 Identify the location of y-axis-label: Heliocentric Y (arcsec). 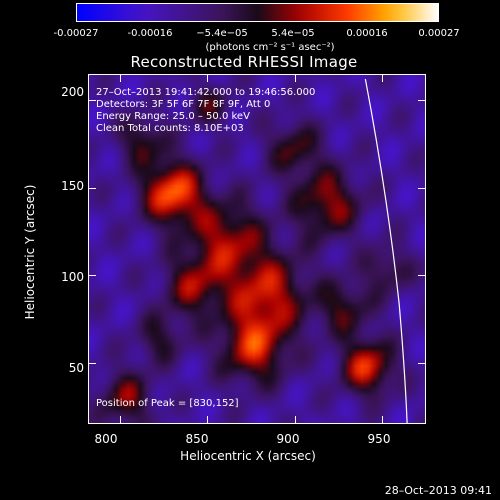
(30, 252).